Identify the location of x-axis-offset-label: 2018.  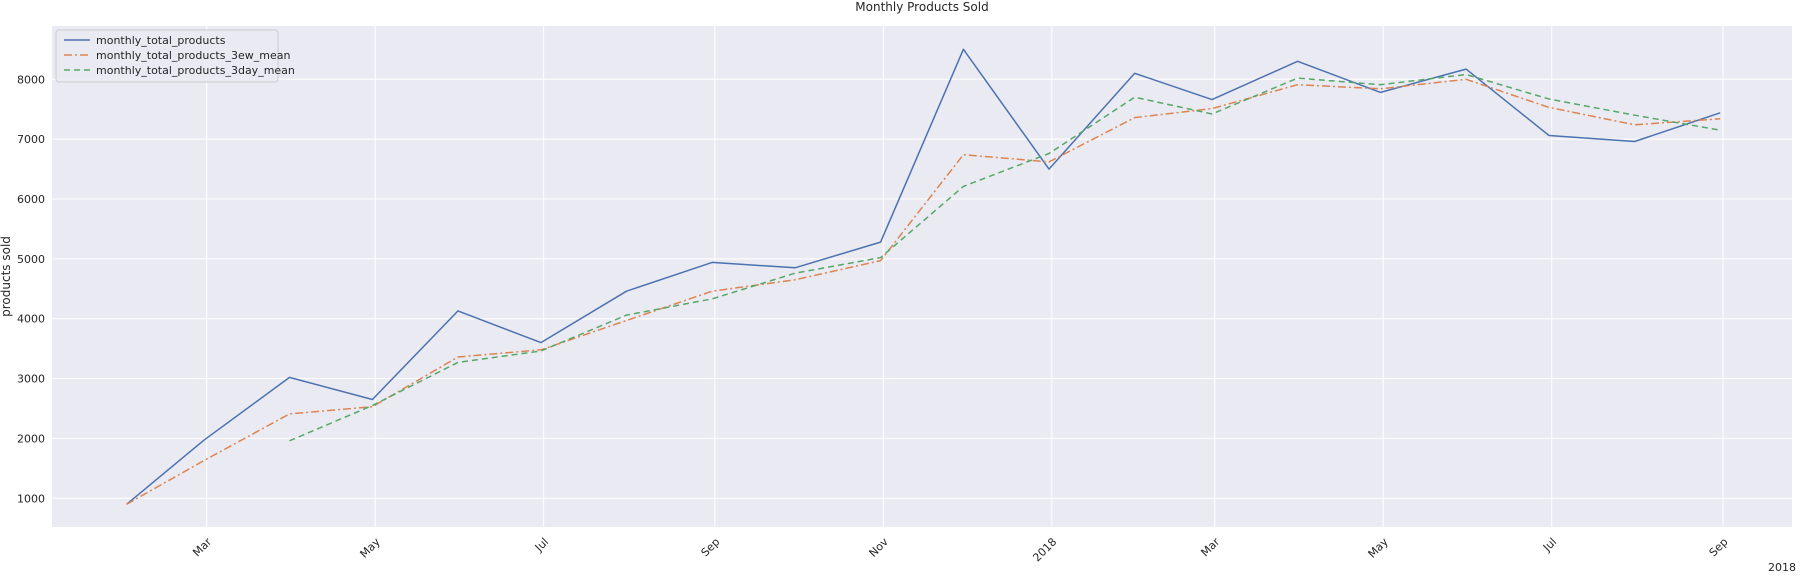
(1782, 567).